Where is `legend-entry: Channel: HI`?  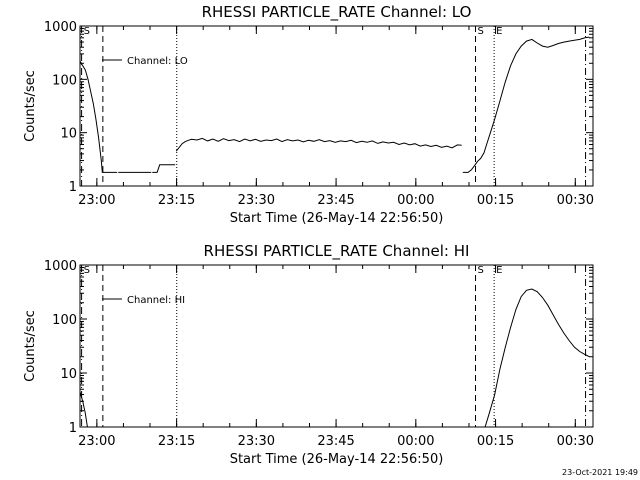
legend-entry: Channel: HI is located at coordinates (156, 300).